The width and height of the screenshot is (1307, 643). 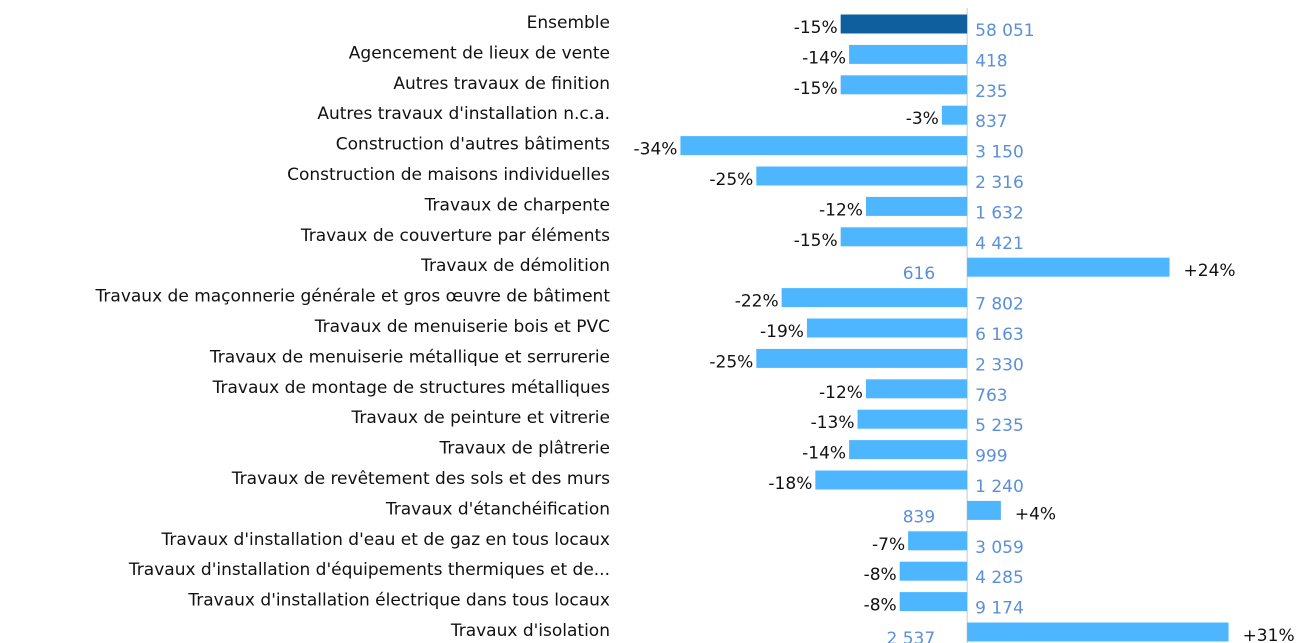 What do you see at coordinates (922, 119) in the screenshot?
I see `value-label: -3%` at bounding box center [922, 119].